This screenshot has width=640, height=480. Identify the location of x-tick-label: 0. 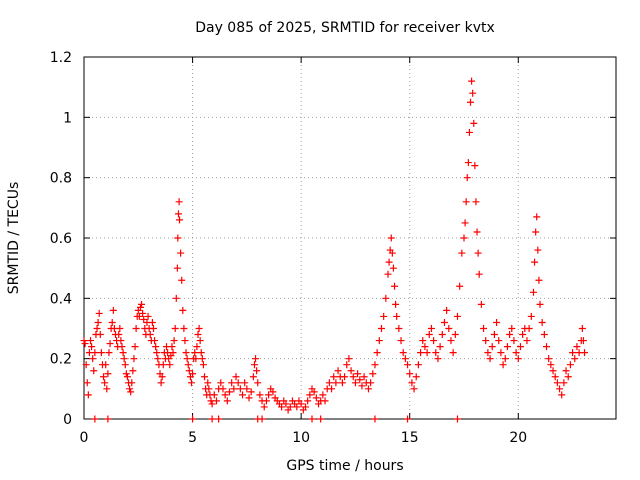
(84, 438).